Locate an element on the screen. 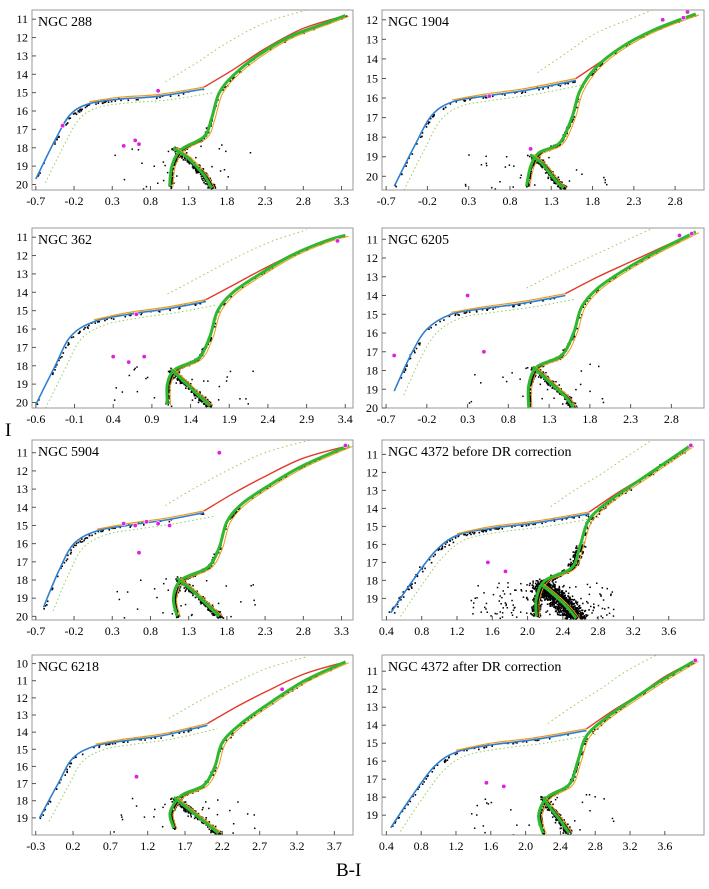 This screenshot has height=889, width=709. x-tick-label: 2.3 is located at coordinates (265, 631).